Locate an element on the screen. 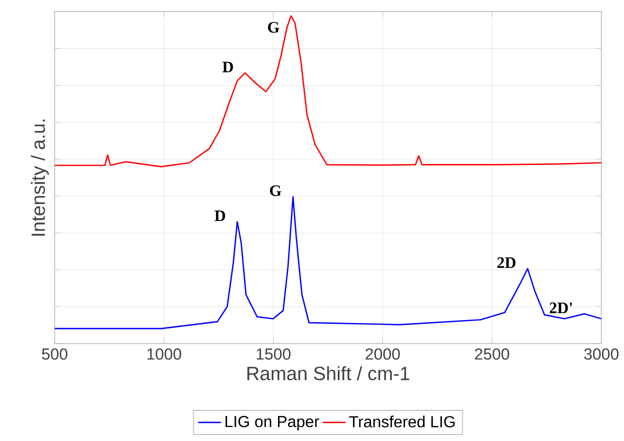  legend-label: Transfered LIG is located at coordinates (402, 422).